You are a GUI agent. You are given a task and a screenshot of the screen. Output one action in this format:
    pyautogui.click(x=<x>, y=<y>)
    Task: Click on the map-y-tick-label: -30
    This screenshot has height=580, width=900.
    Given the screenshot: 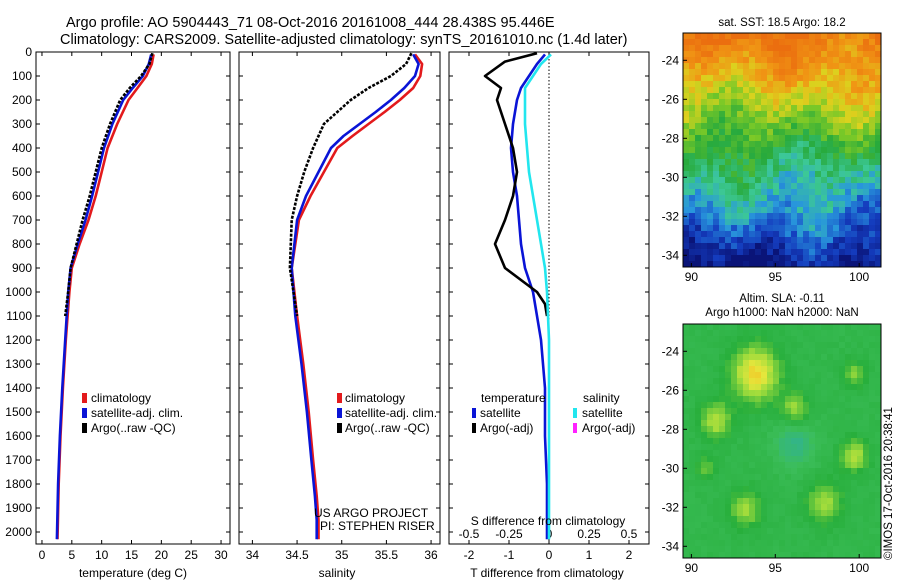 What is the action you would take?
    pyautogui.click(x=671, y=177)
    